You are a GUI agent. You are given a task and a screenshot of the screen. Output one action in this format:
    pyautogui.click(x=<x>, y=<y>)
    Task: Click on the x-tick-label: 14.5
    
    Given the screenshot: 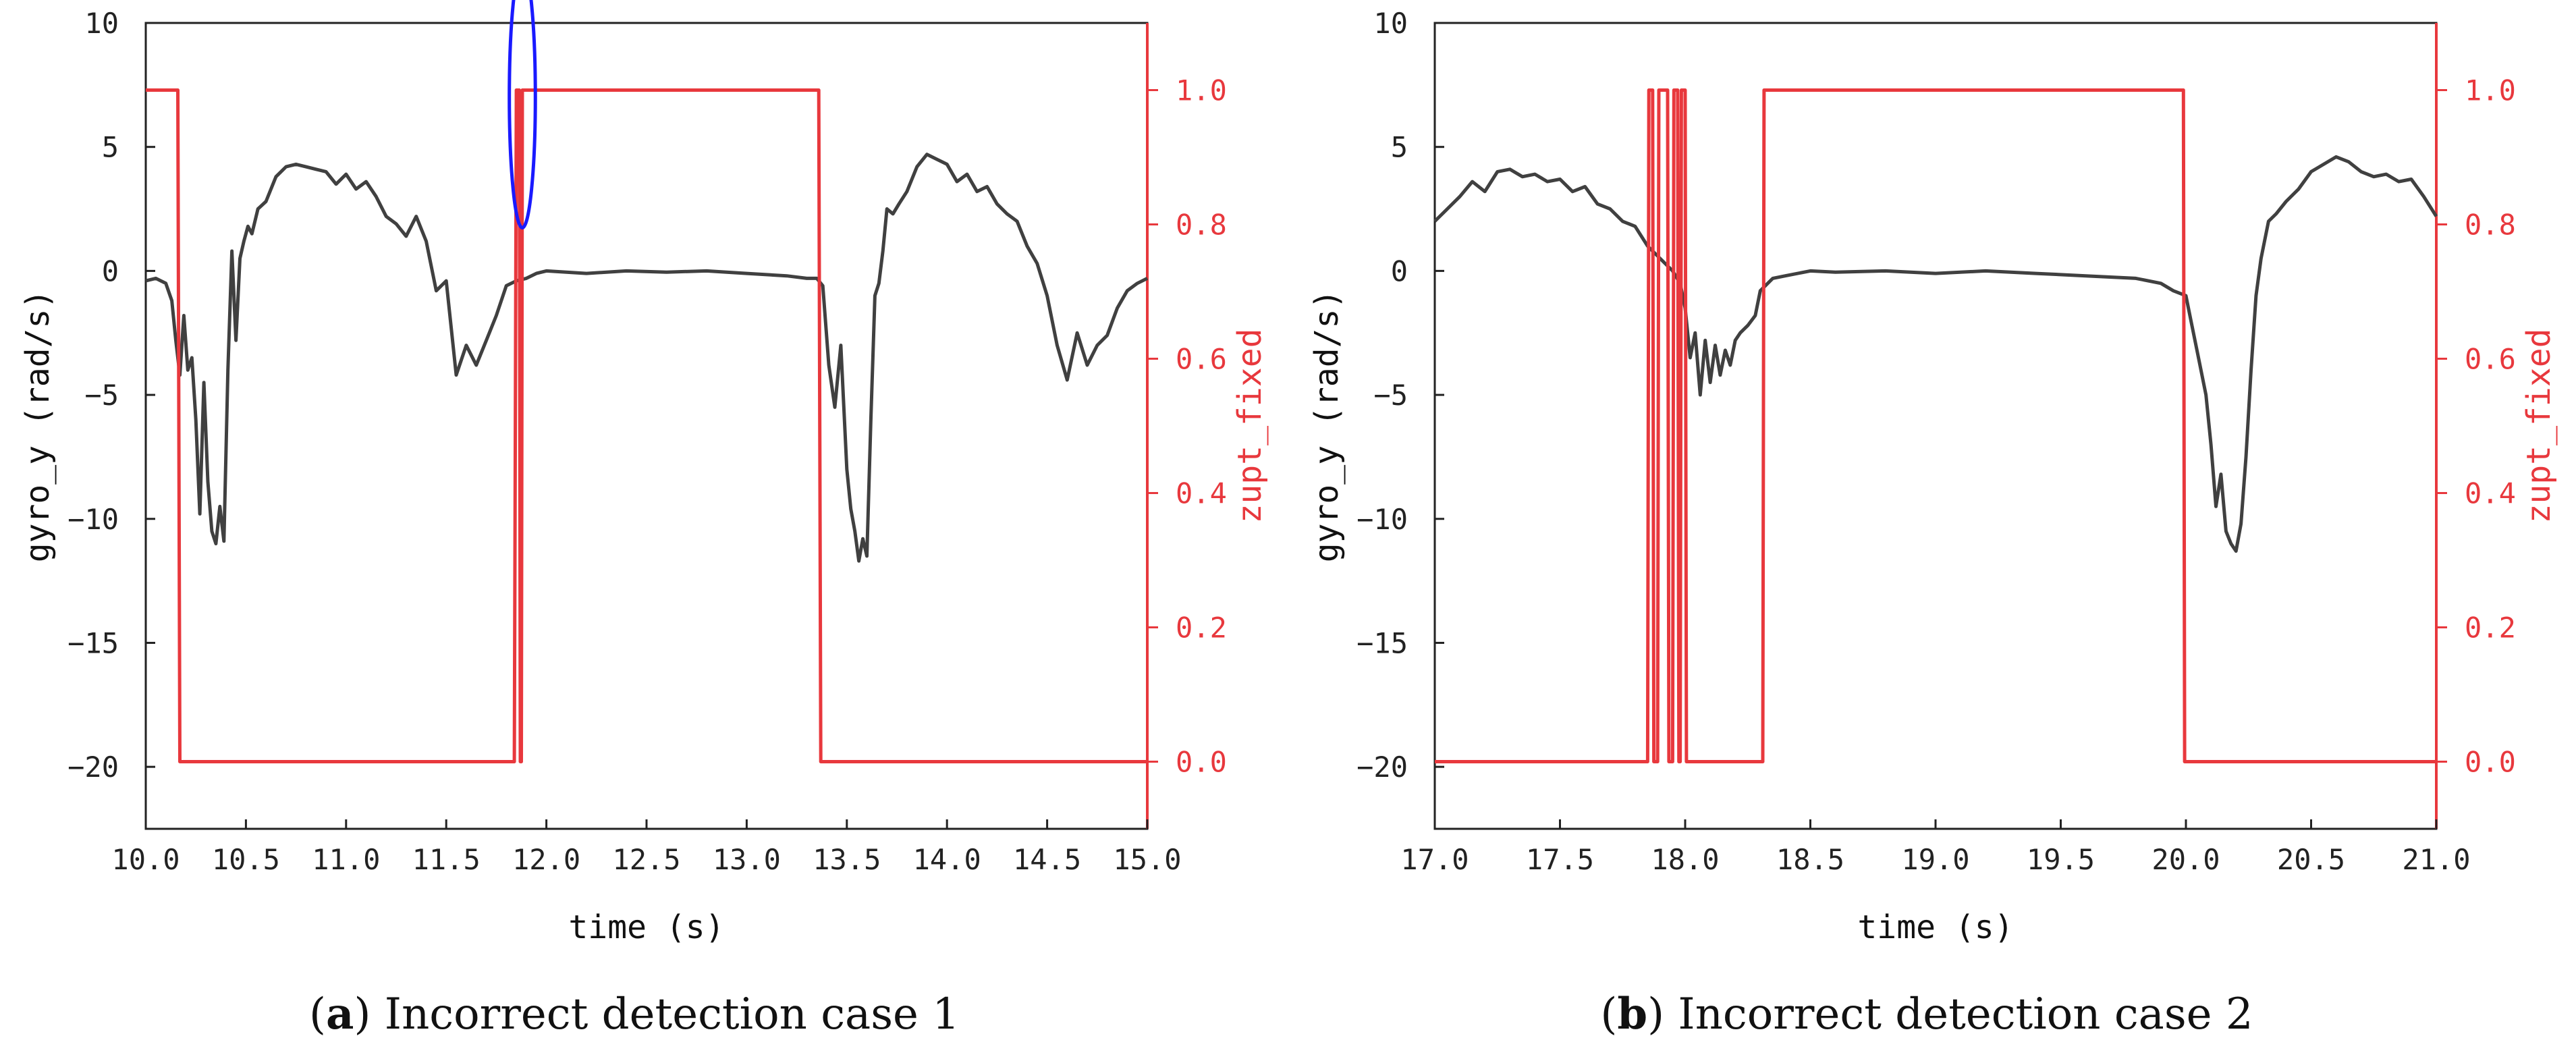 What is the action you would take?
    pyautogui.click(x=1047, y=859)
    